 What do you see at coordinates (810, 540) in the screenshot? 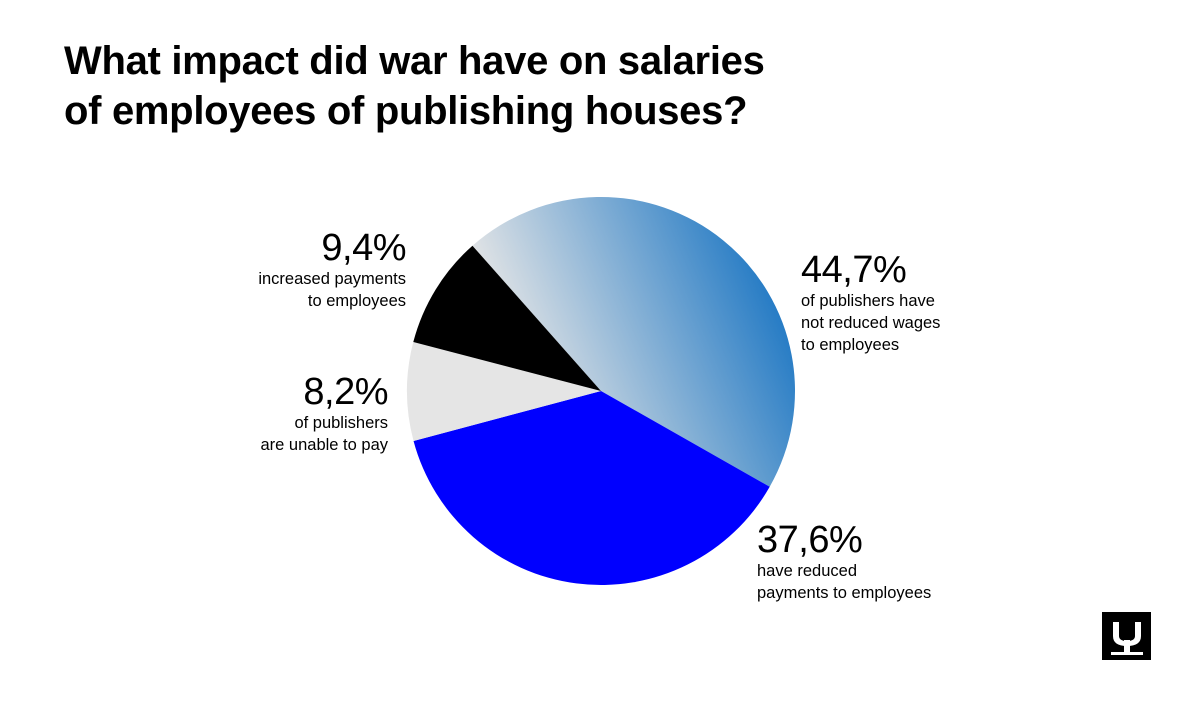
I see `slice-pct-reduced: 37,6%` at bounding box center [810, 540].